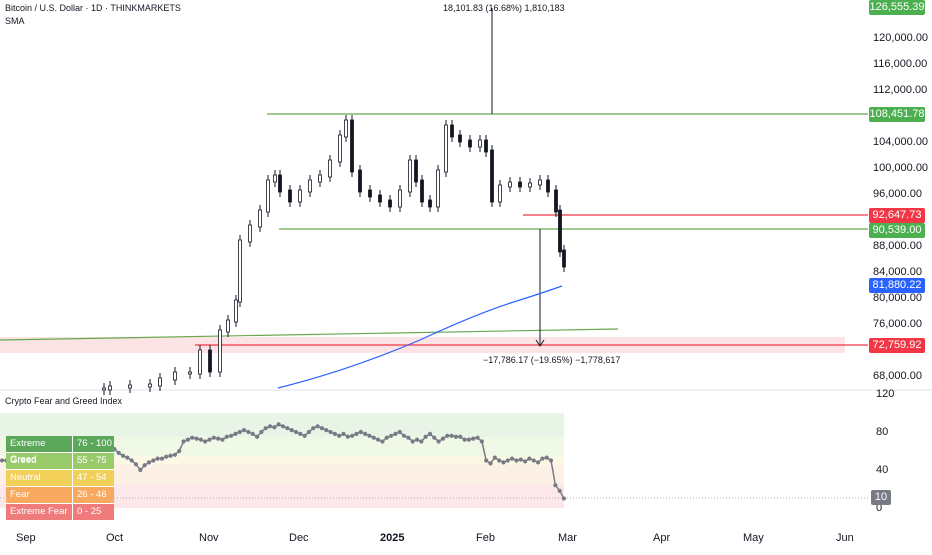  Describe the element at coordinates (64, 401) in the screenshot. I see `fg-title: Crypto Fear and Greed Index` at that location.